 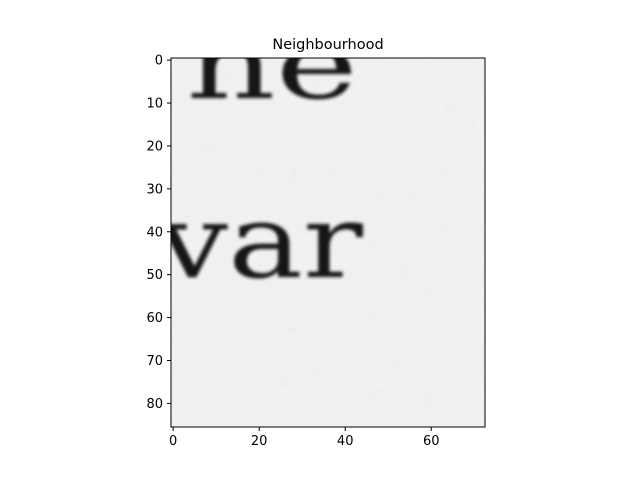 What do you see at coordinates (154, 404) in the screenshot?
I see `y-tick-label: 80` at bounding box center [154, 404].